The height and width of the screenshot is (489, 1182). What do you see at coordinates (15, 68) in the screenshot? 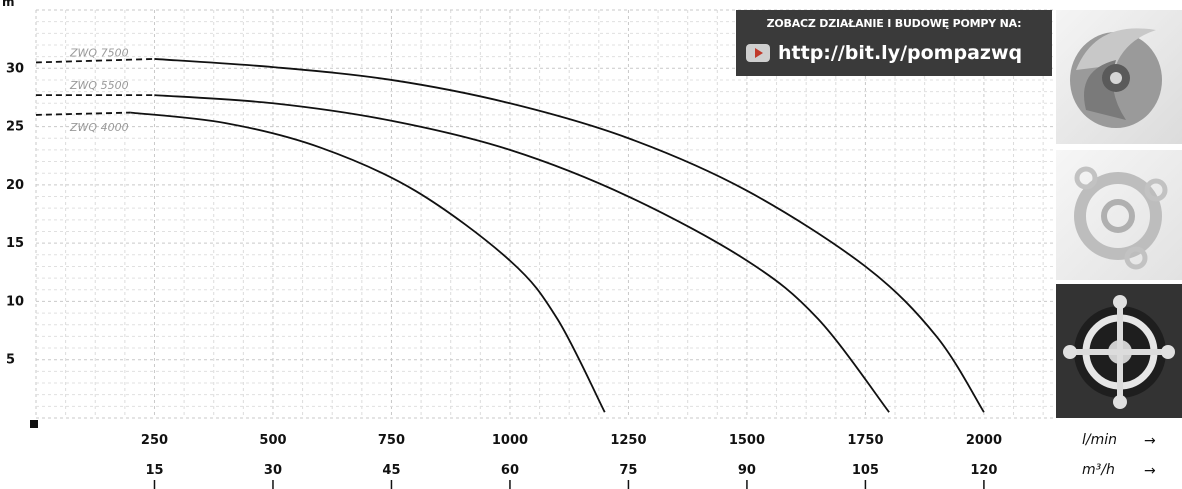
I see `y-tick-label: 30` at bounding box center [15, 68].